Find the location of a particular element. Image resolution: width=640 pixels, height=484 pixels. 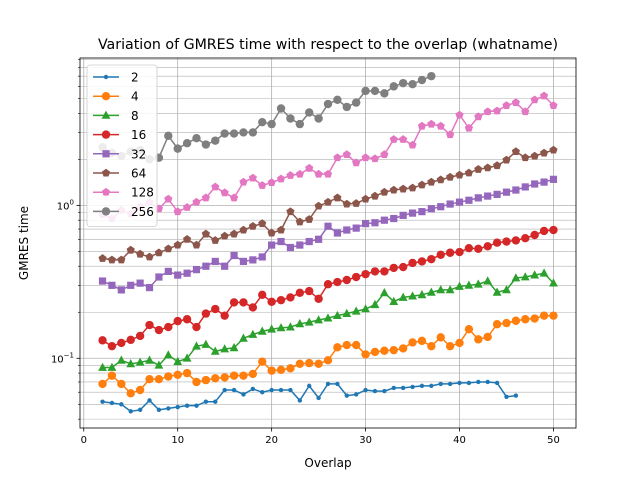

legend-label: 64 is located at coordinates (138, 174).